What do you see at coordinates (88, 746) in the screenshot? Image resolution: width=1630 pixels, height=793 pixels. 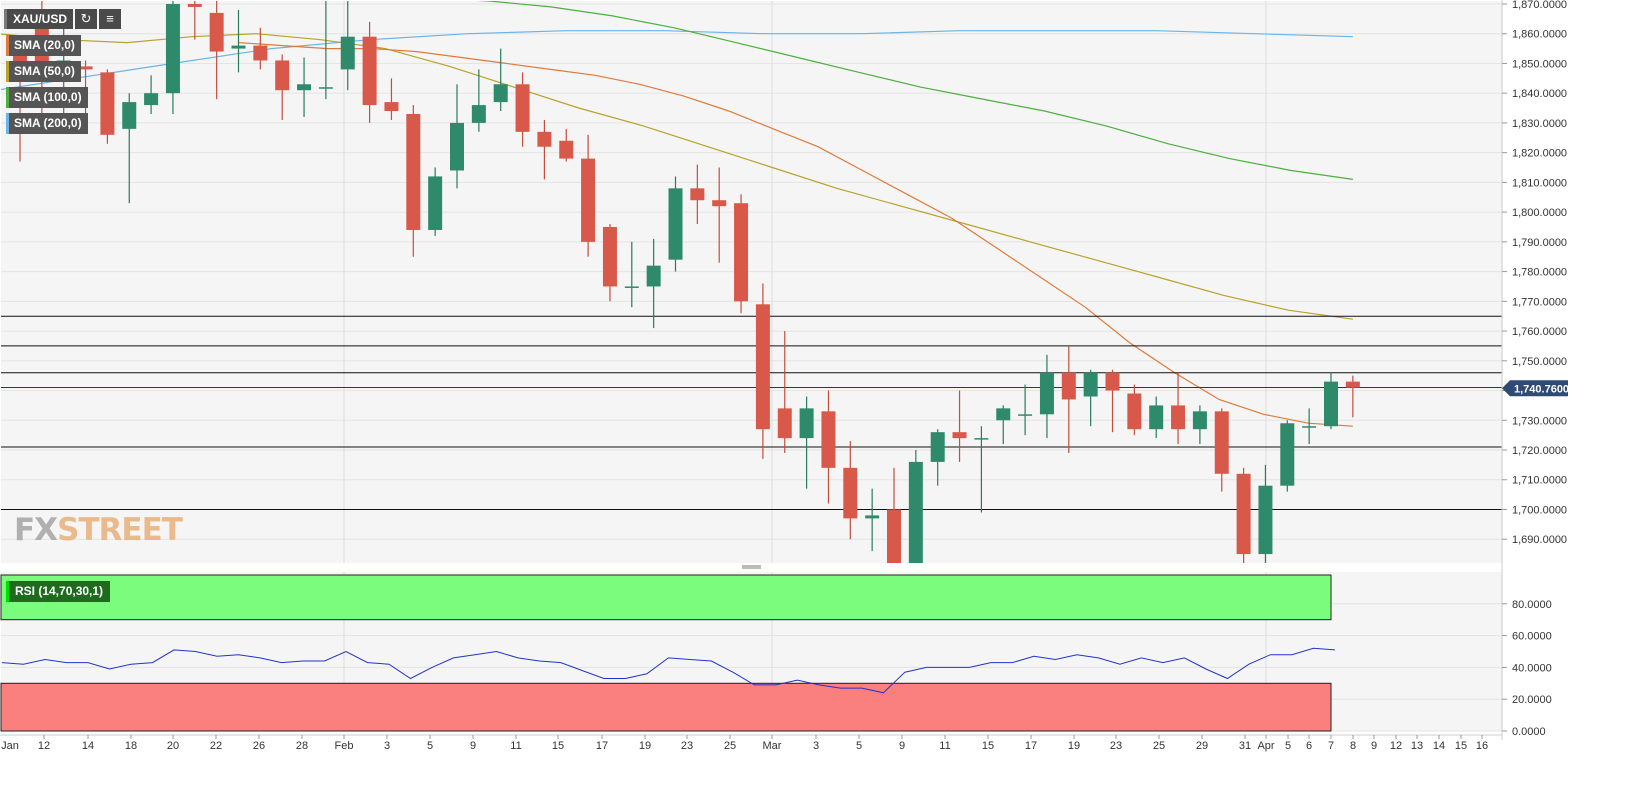 I see `time-tick-label-2: 14` at bounding box center [88, 746].